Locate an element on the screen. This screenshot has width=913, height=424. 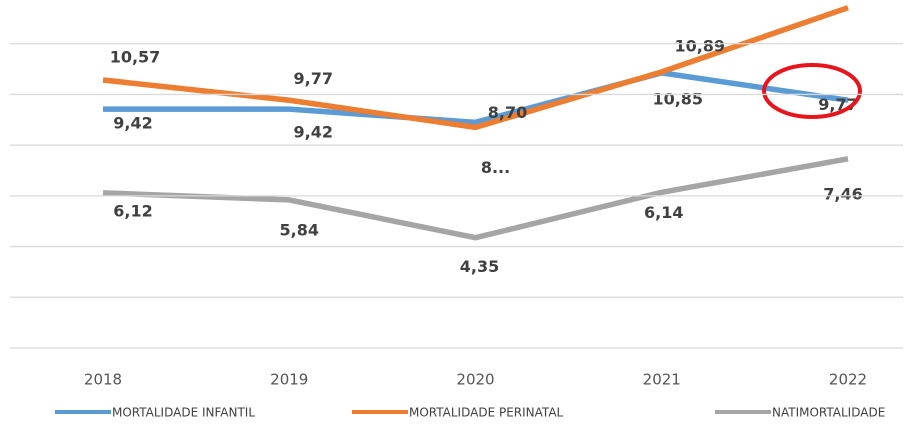
highlight-circle is located at coordinates (812, 91).